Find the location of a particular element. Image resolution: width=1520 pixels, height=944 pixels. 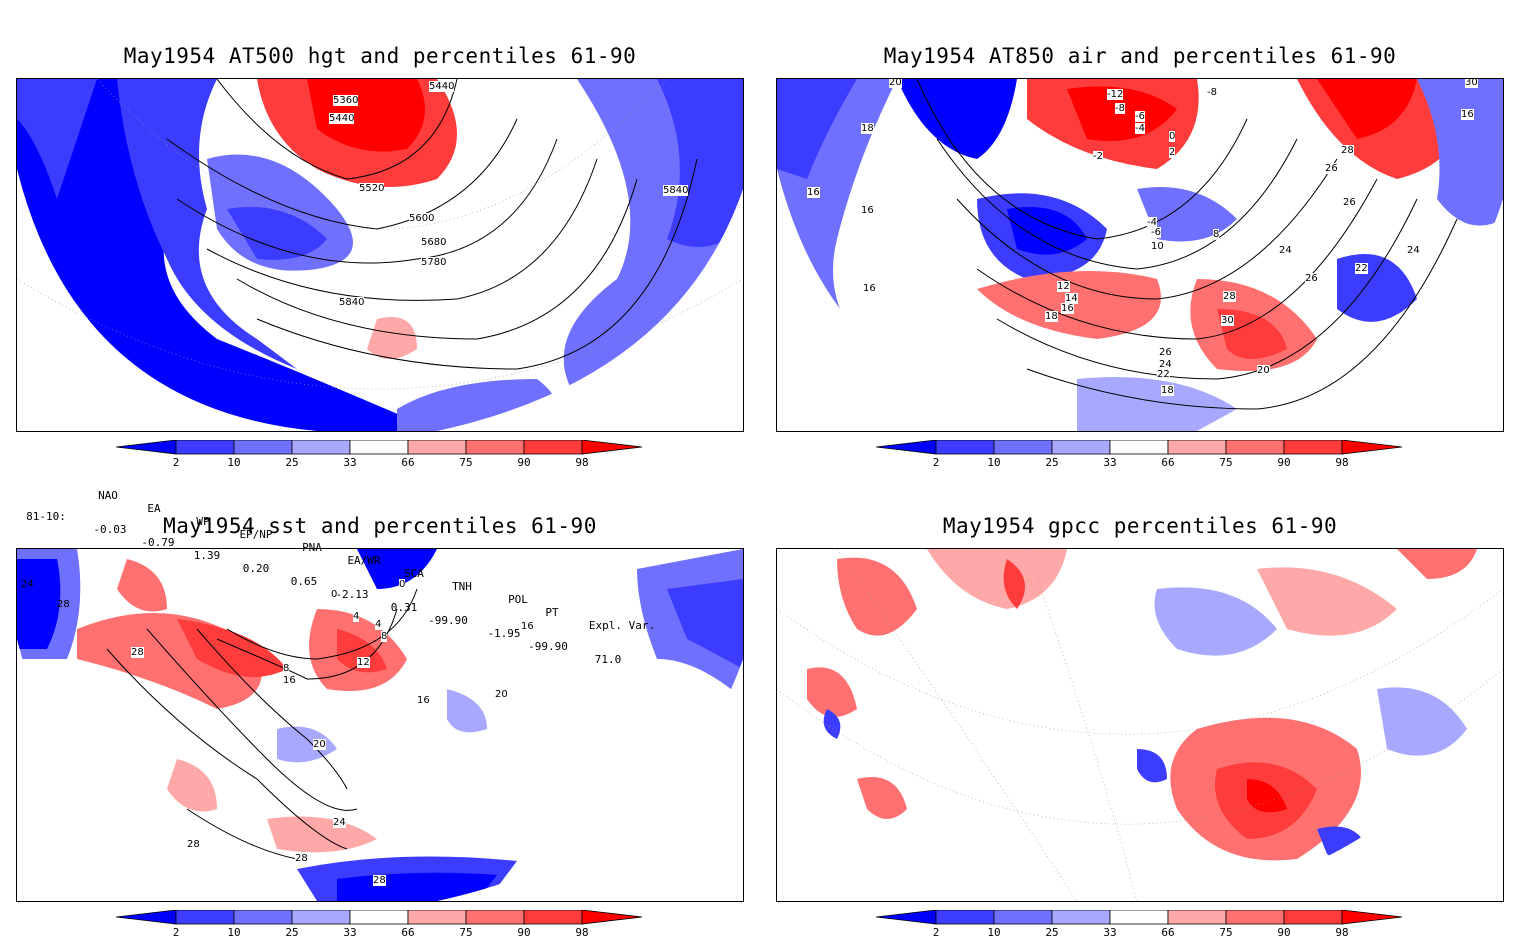

index-header: EP/NP is located at coordinates (256, 534).